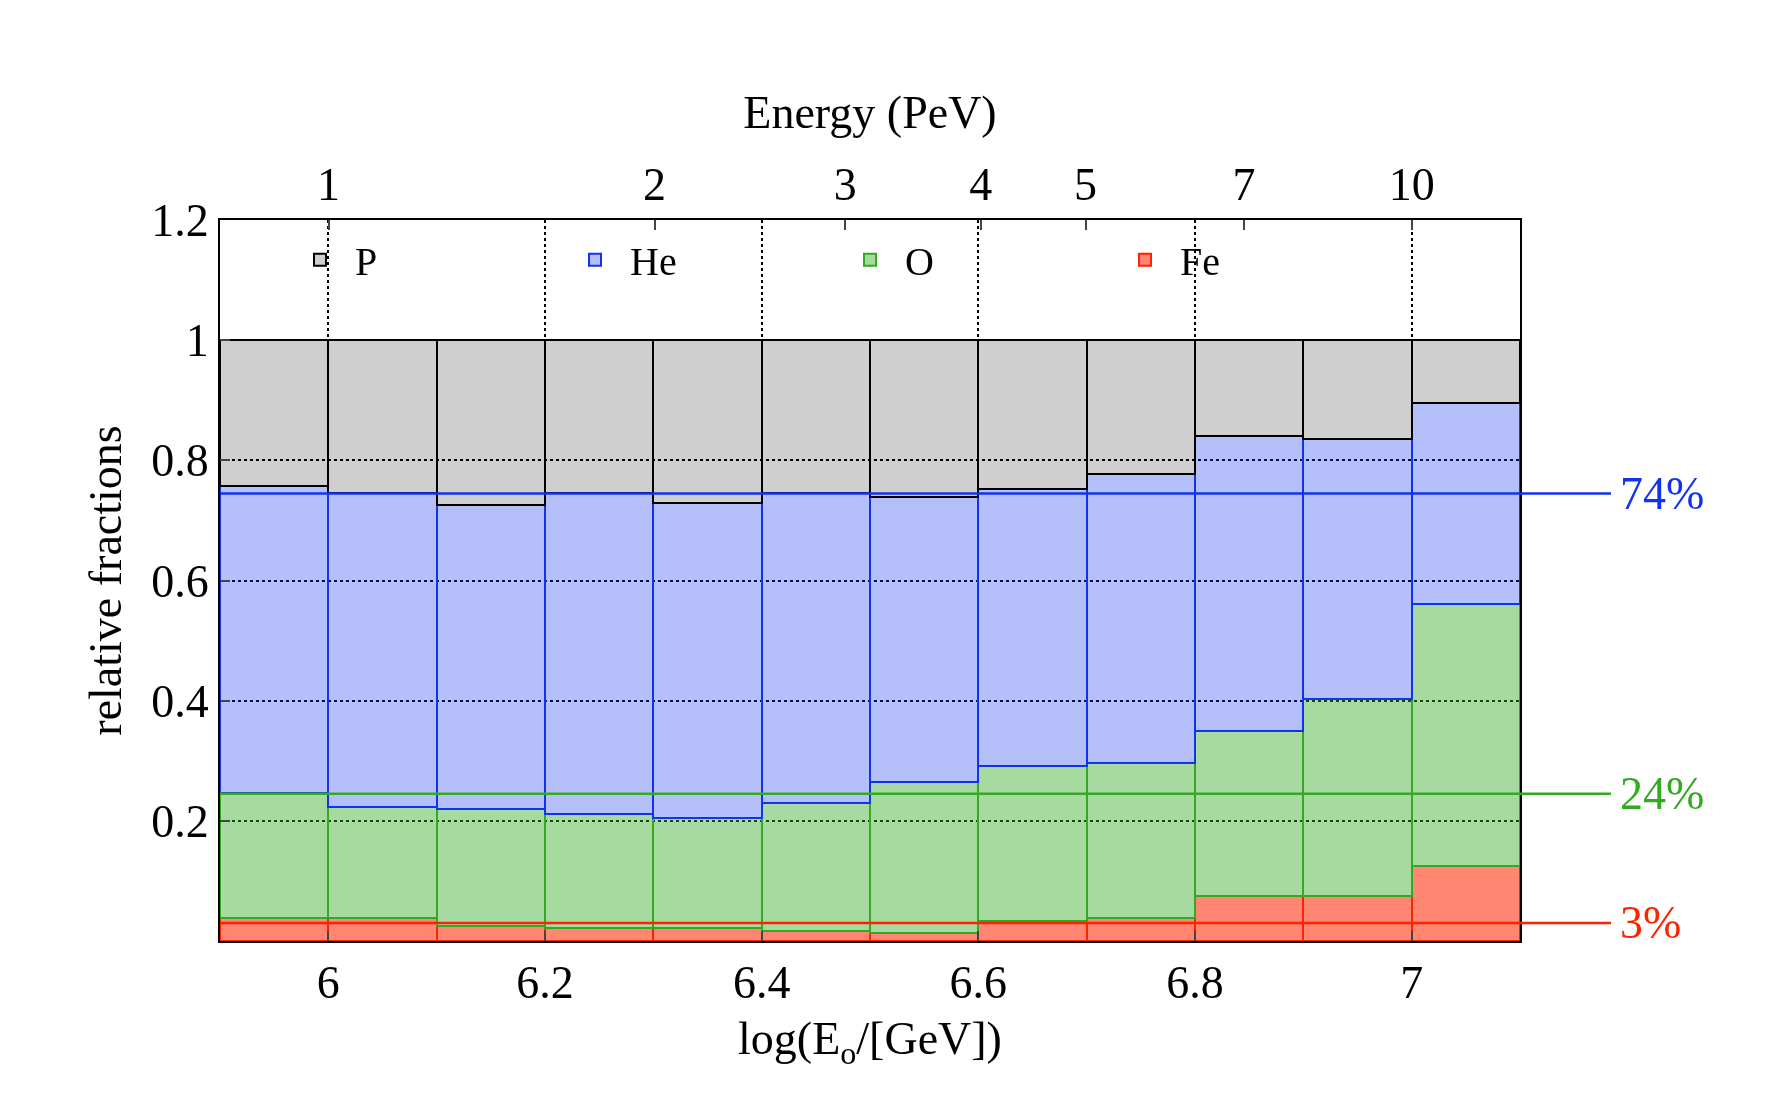 This screenshot has width=1780, height=1111. Describe the element at coordinates (1411, 184) in the screenshot. I see `x2-tick-label: 10` at that location.